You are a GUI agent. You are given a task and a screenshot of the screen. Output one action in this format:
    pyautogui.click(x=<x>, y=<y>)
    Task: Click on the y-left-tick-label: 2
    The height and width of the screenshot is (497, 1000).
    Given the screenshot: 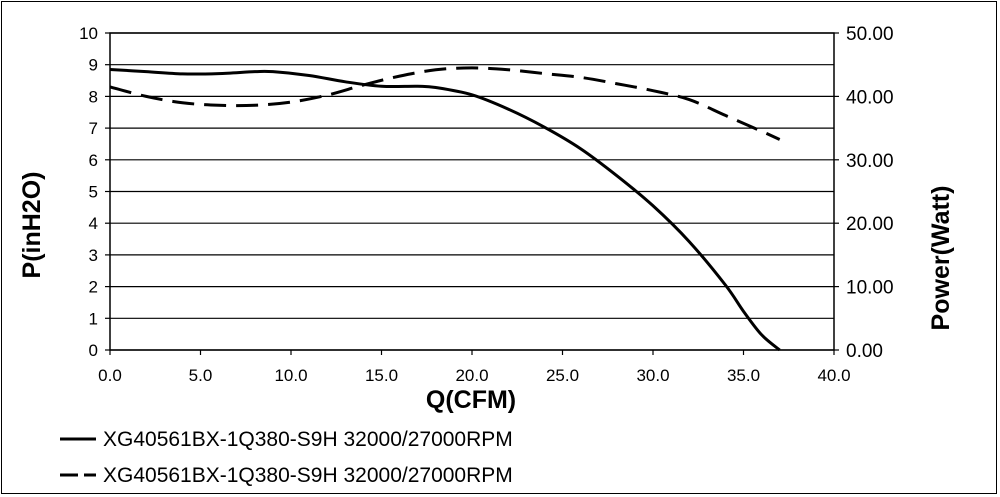 What is the action you would take?
    pyautogui.click(x=93, y=287)
    